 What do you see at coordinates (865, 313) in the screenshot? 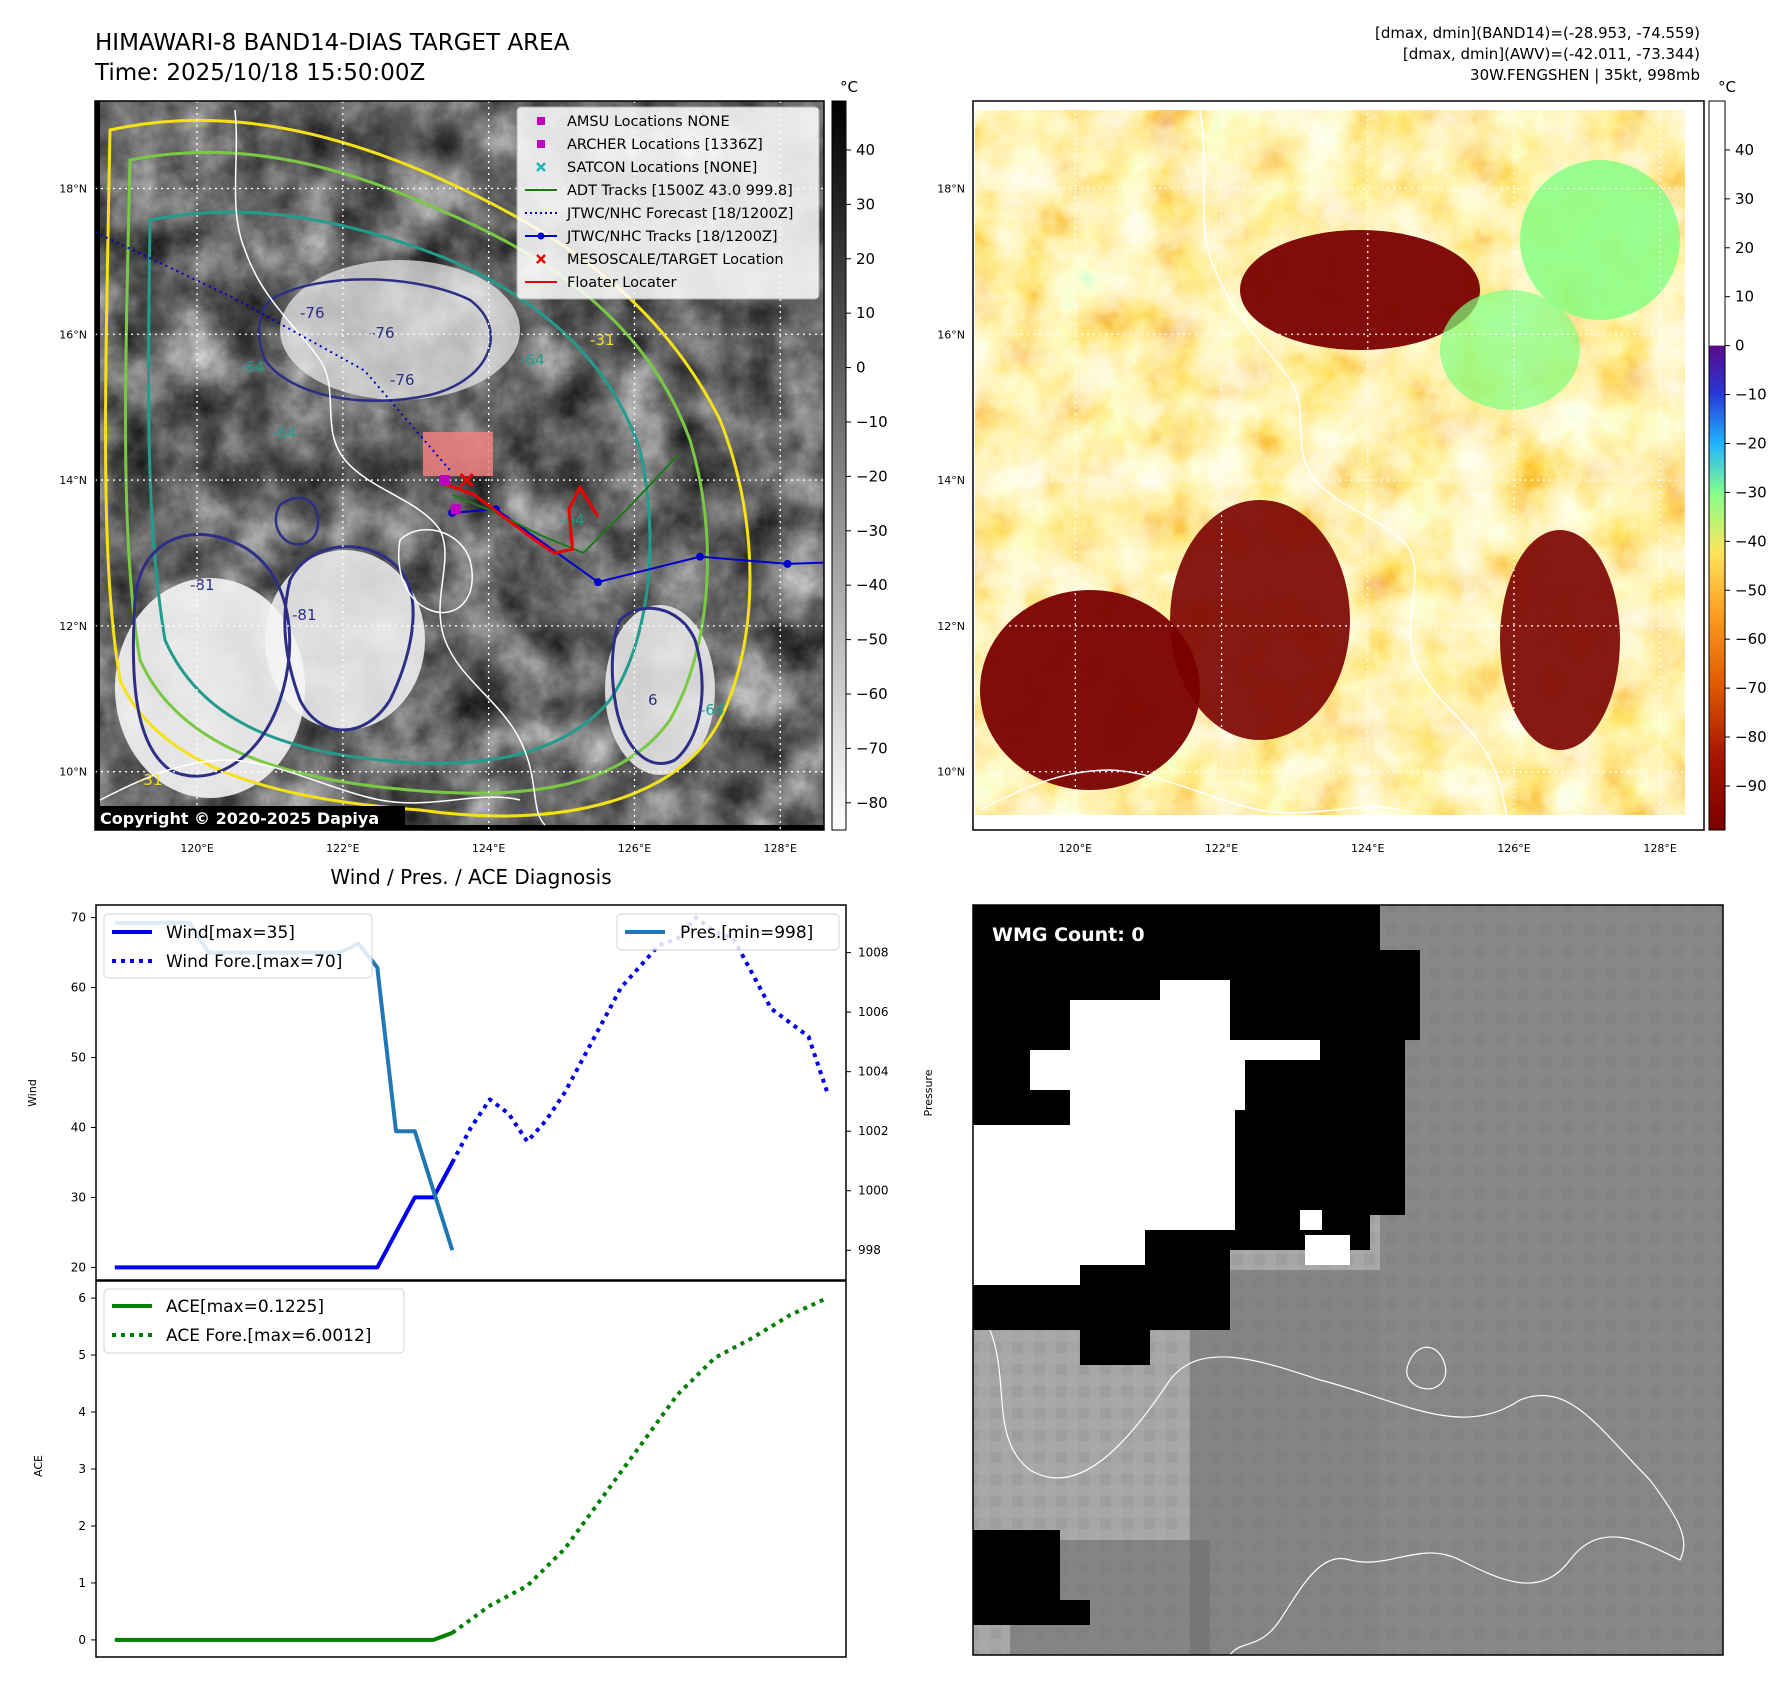
I see `colorbar-tick-label: 10` at bounding box center [865, 313].